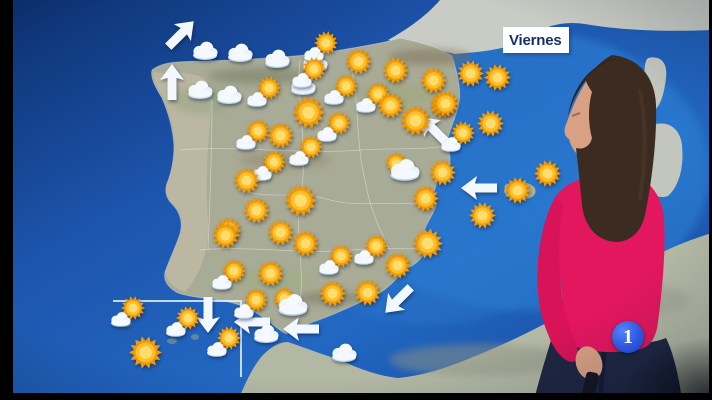 The image size is (712, 400). I want to click on day-label: Viernes, so click(535, 40).